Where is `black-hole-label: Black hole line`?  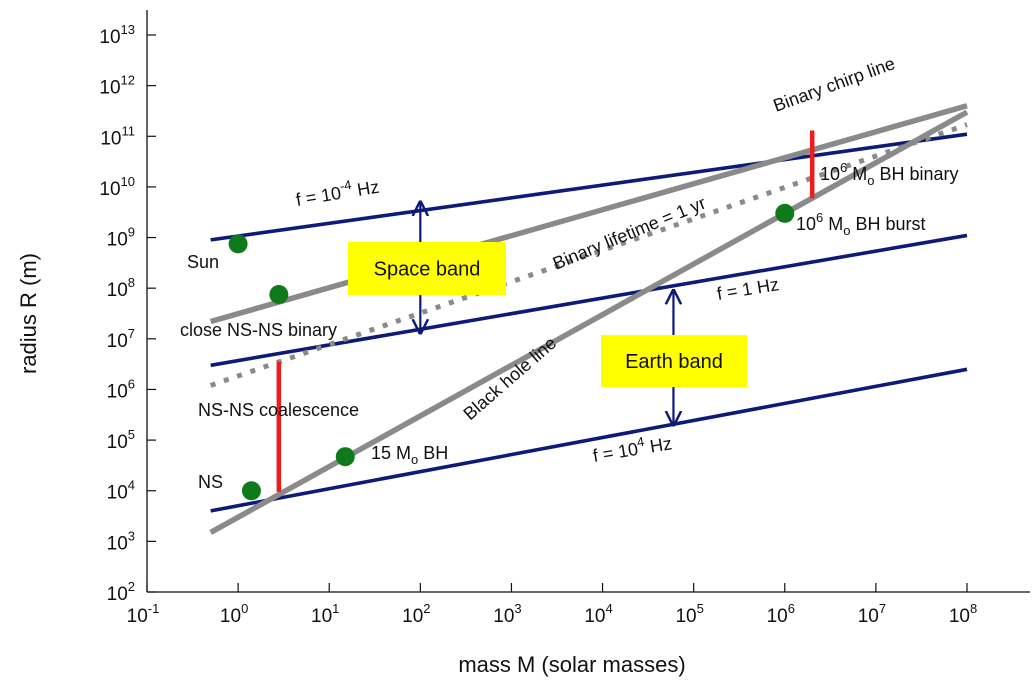 black-hole-label: Black hole line is located at coordinates (510, 378).